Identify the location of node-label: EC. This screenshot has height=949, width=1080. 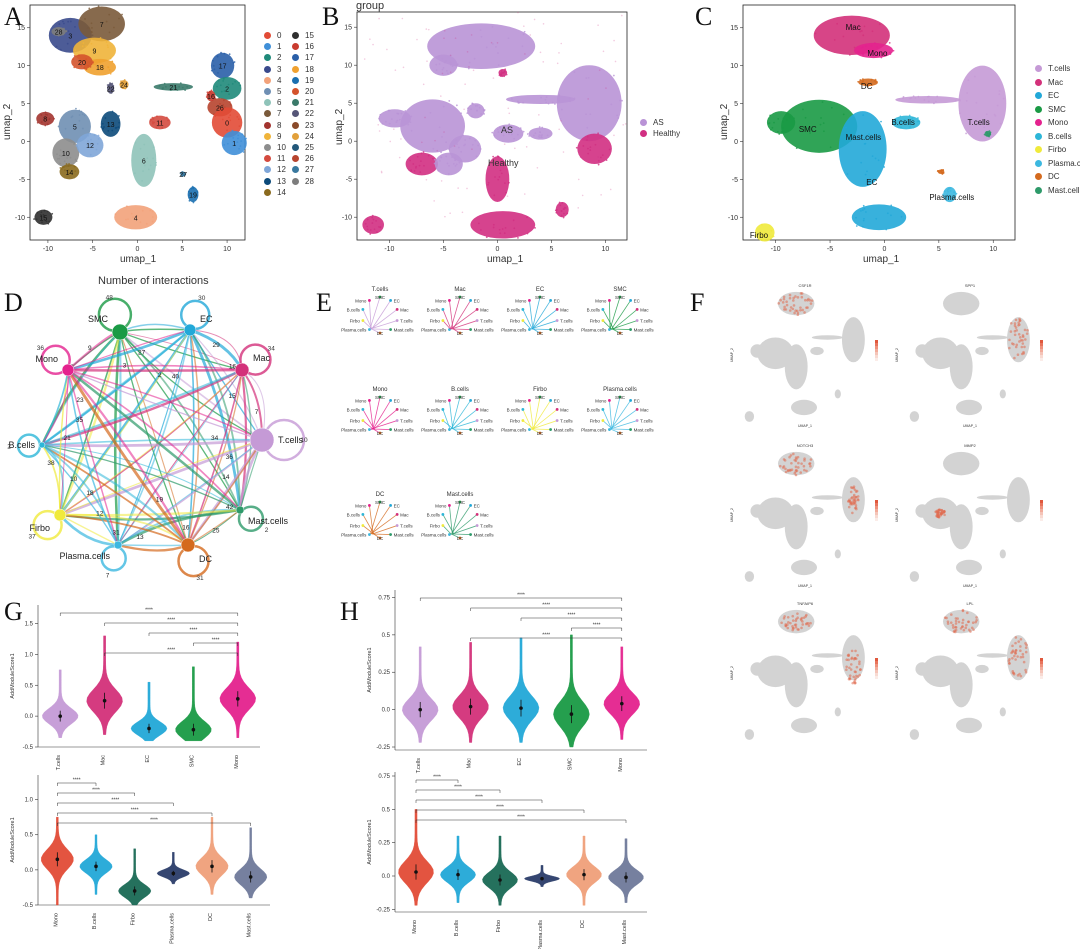
(397, 300).